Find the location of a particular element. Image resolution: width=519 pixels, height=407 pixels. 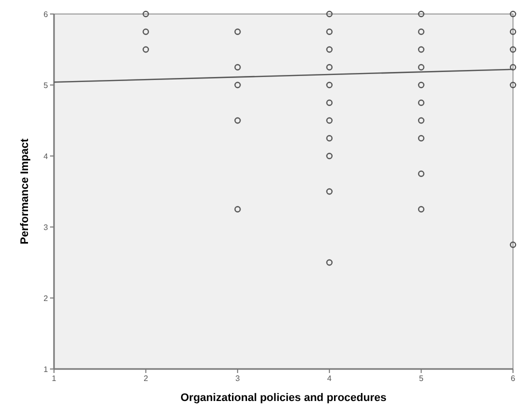

x-tick-label: 3 is located at coordinates (237, 378).